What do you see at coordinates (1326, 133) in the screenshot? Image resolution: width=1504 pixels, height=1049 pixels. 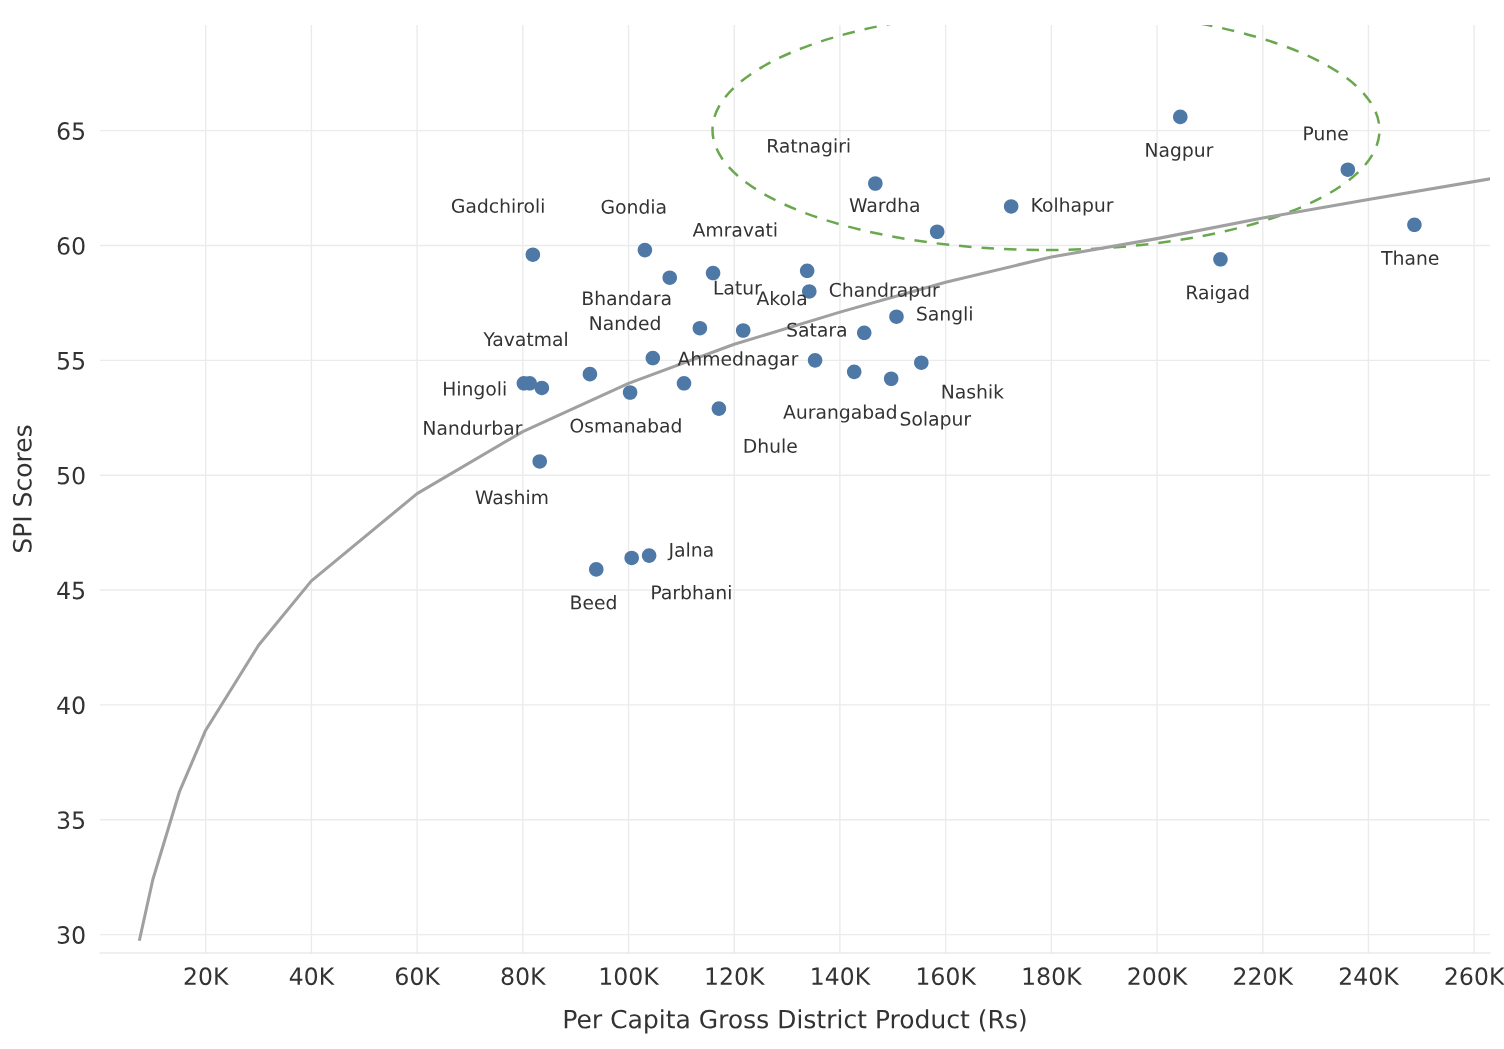 I see `annotation: Pune` at bounding box center [1326, 133].